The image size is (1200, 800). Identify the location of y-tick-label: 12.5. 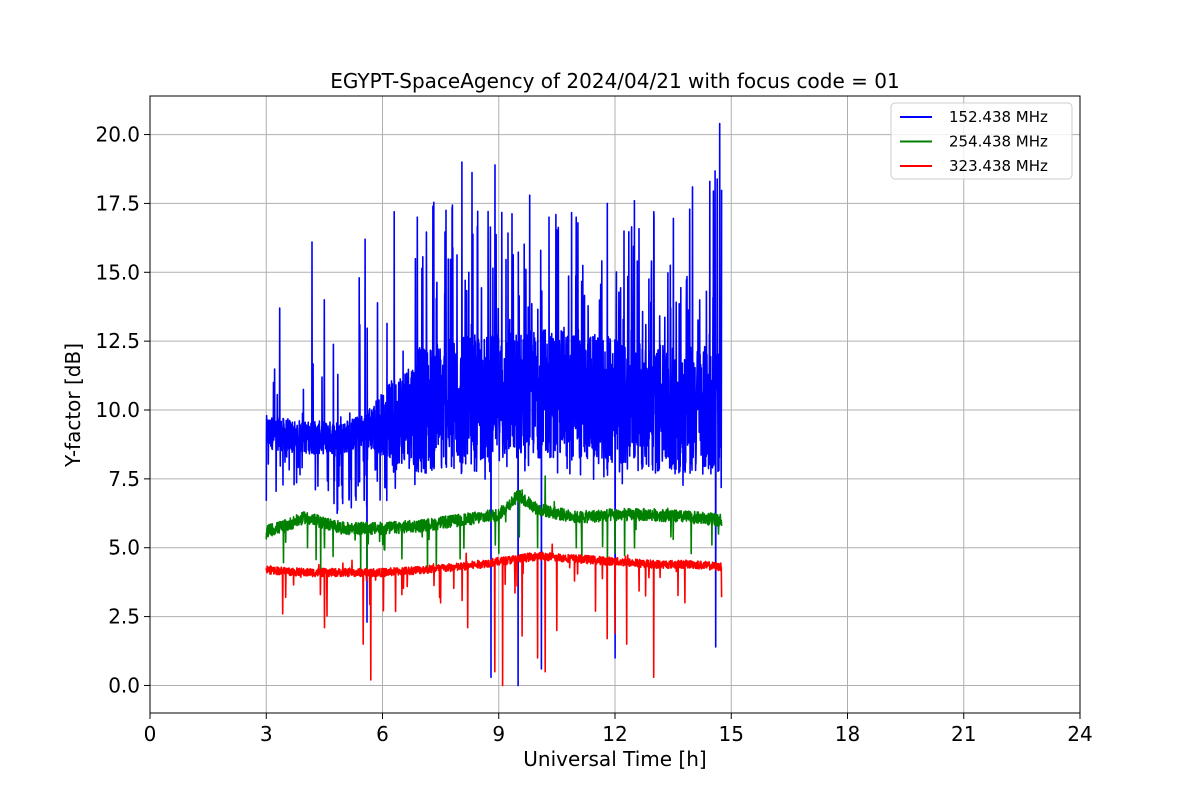
(117, 341).